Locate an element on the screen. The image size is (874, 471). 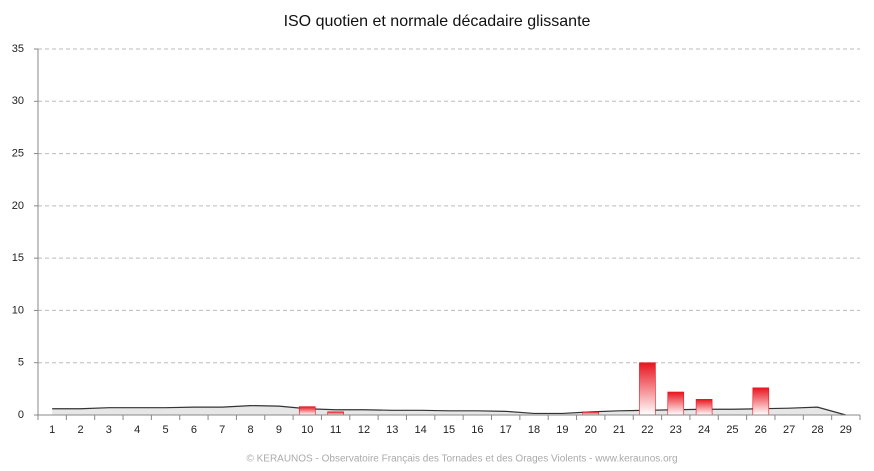
x-tick-label: 22 is located at coordinates (647, 430).